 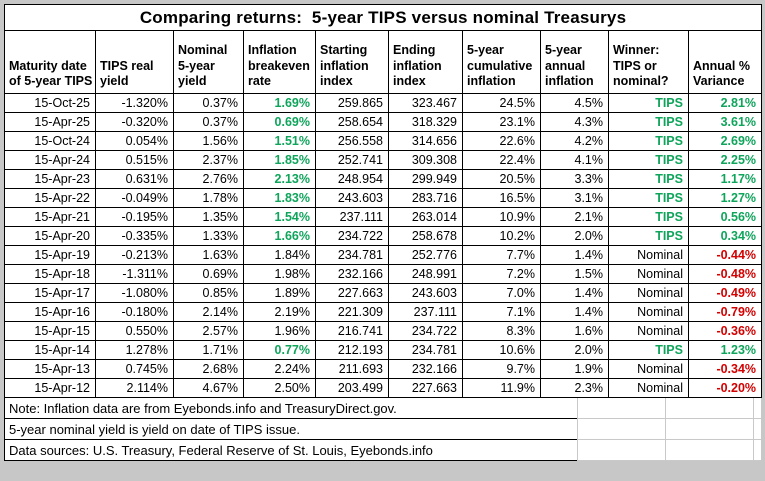 I want to click on cell-cumulative: 16.5%, so click(x=501, y=198).